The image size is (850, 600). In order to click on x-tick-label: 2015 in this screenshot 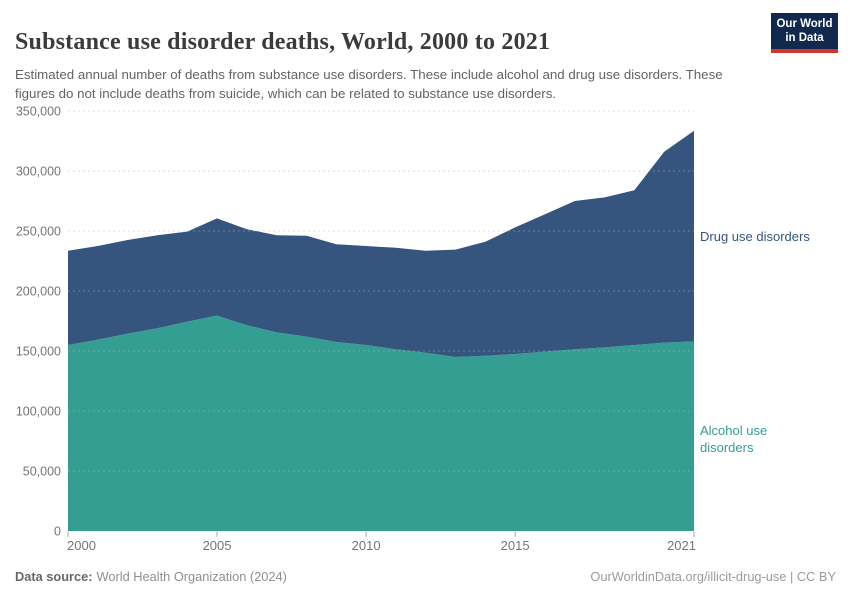, I will do `click(515, 545)`.